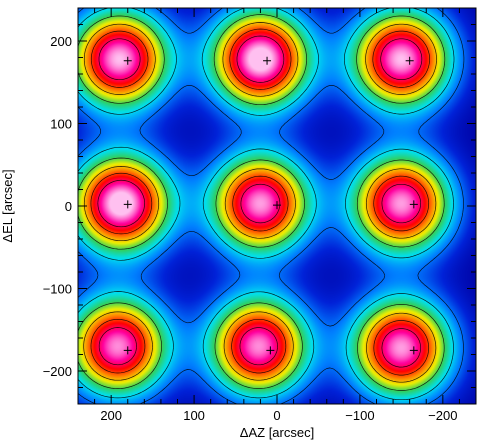  I want to click on x-tick-label: 0, so click(276, 415).